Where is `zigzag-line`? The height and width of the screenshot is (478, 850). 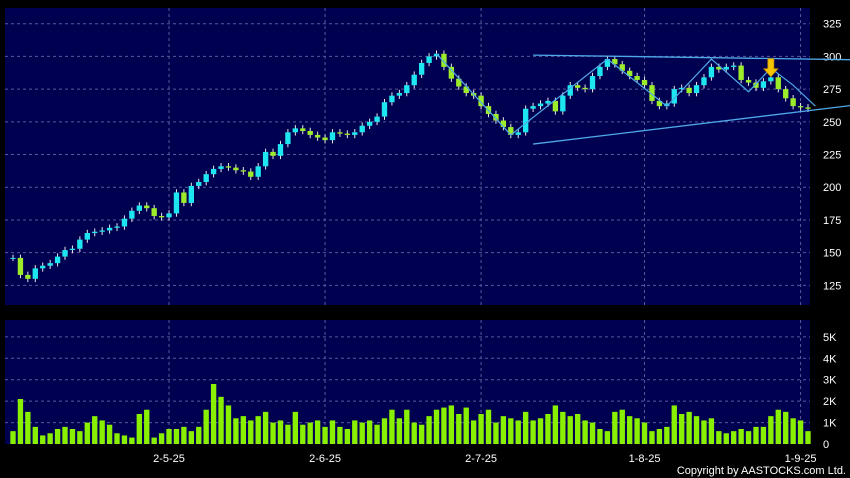 zigzag-line is located at coordinates (626, 94).